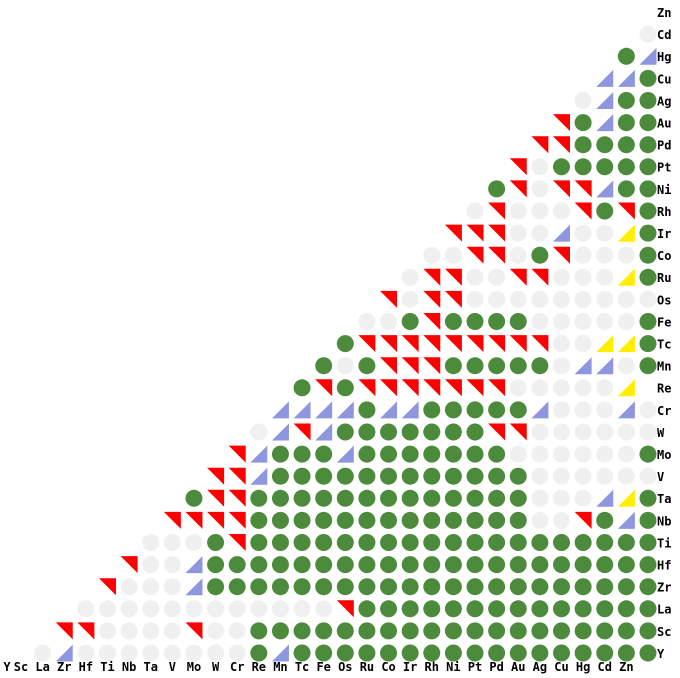  What do you see at coordinates (664, 521) in the screenshot?
I see `row-label: Nb` at bounding box center [664, 521].